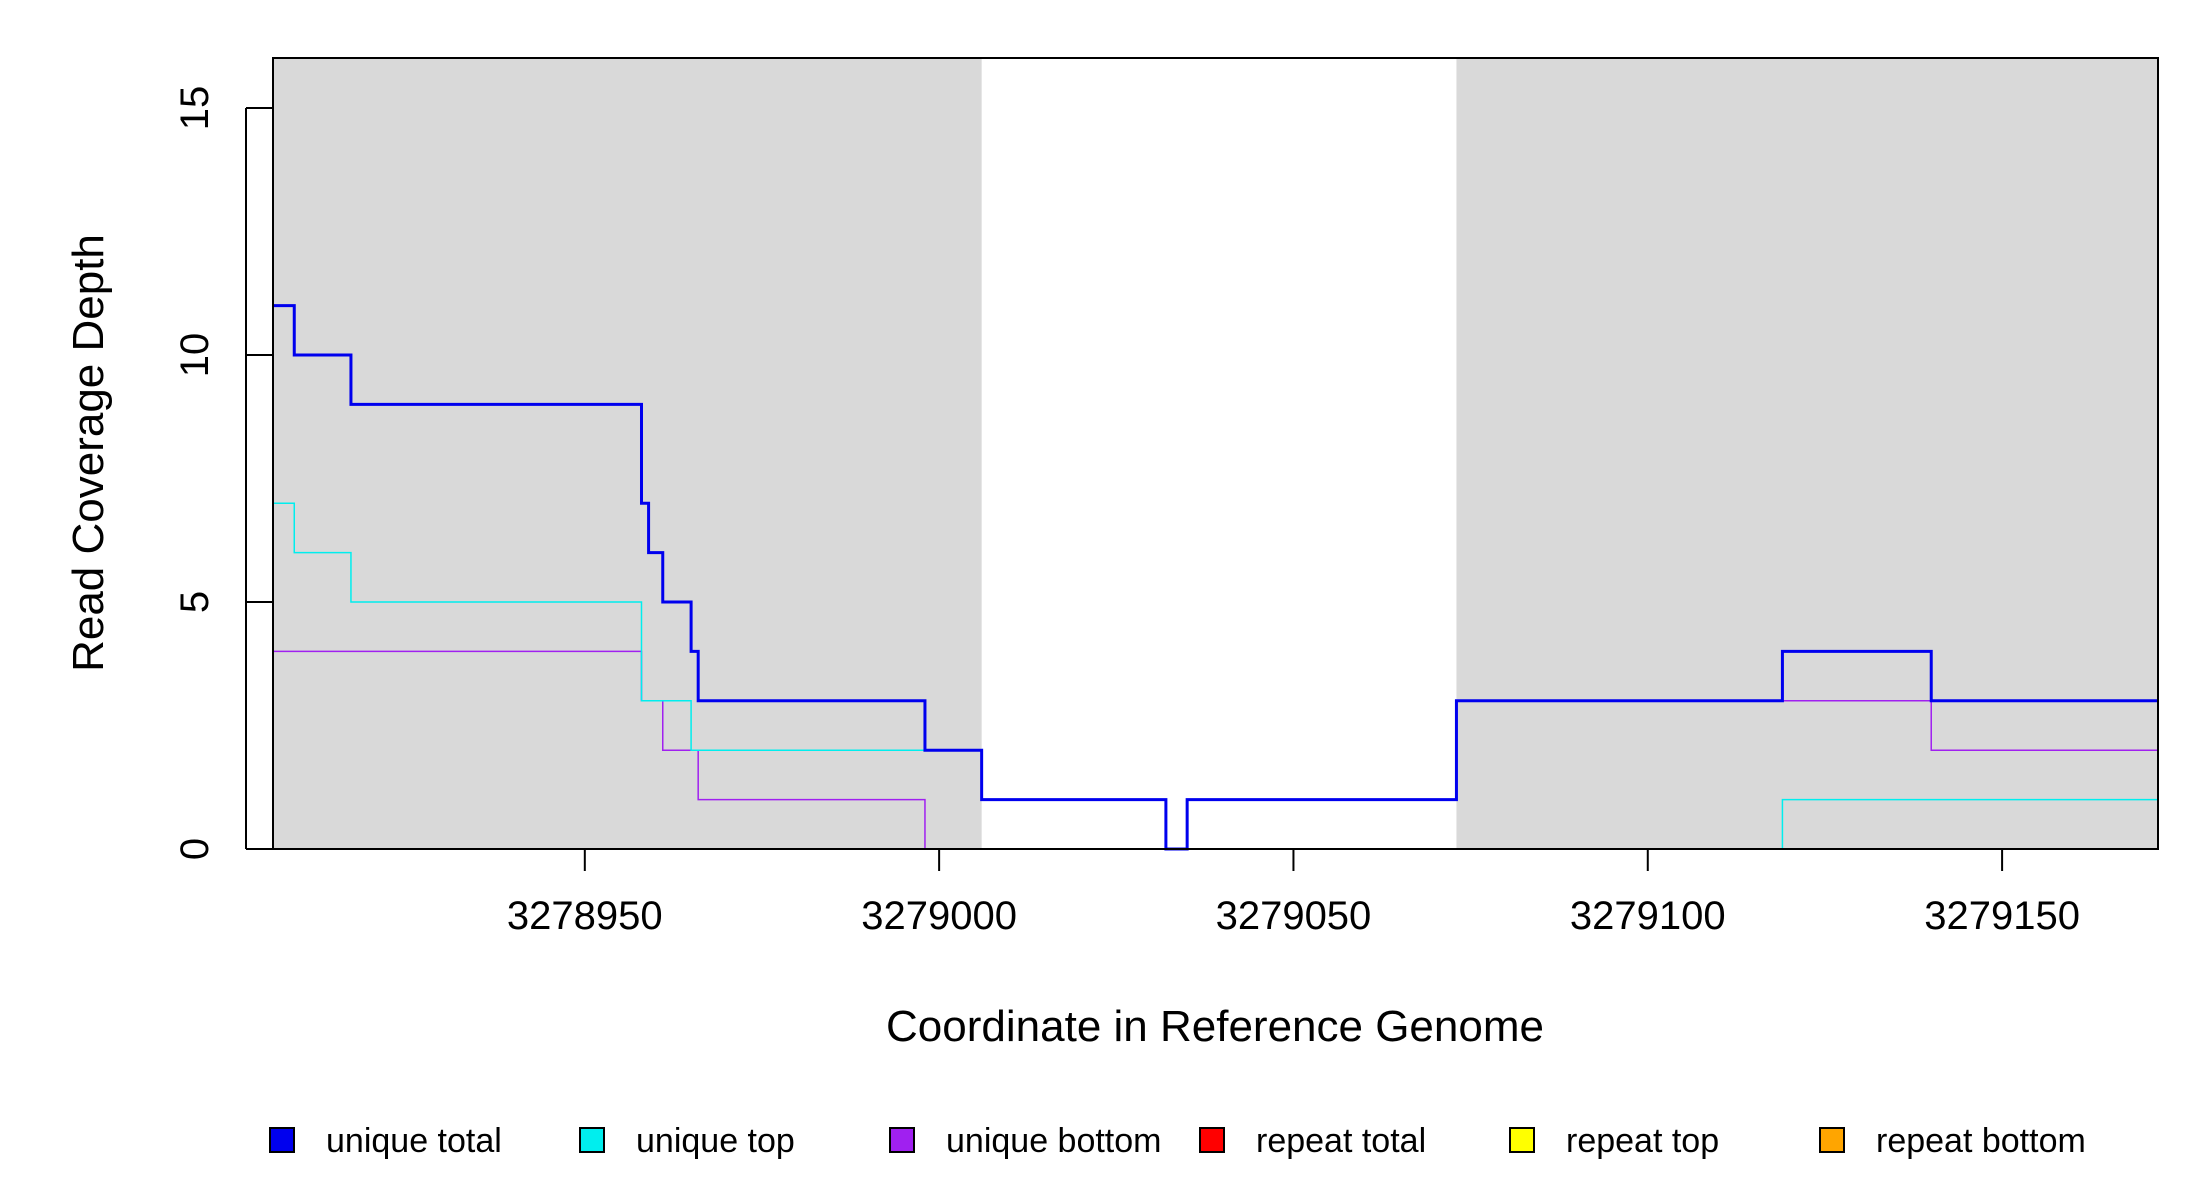  I want to click on y-tick-label-2: 10, so click(195, 355).